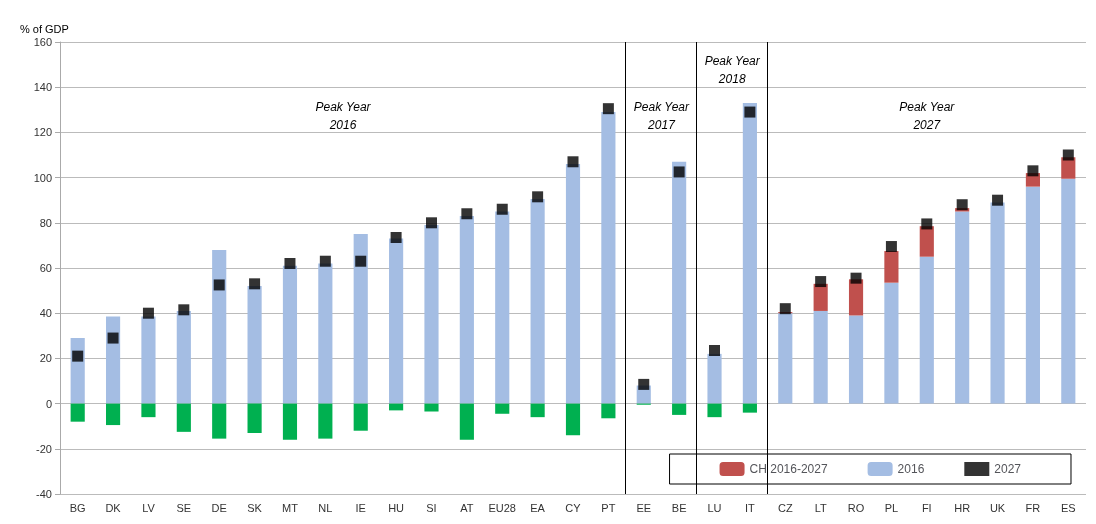 Image resolution: width=1096 pixels, height=524 pixels. Describe the element at coordinates (644, 507) in the screenshot. I see `x-tick-label: EE` at that location.